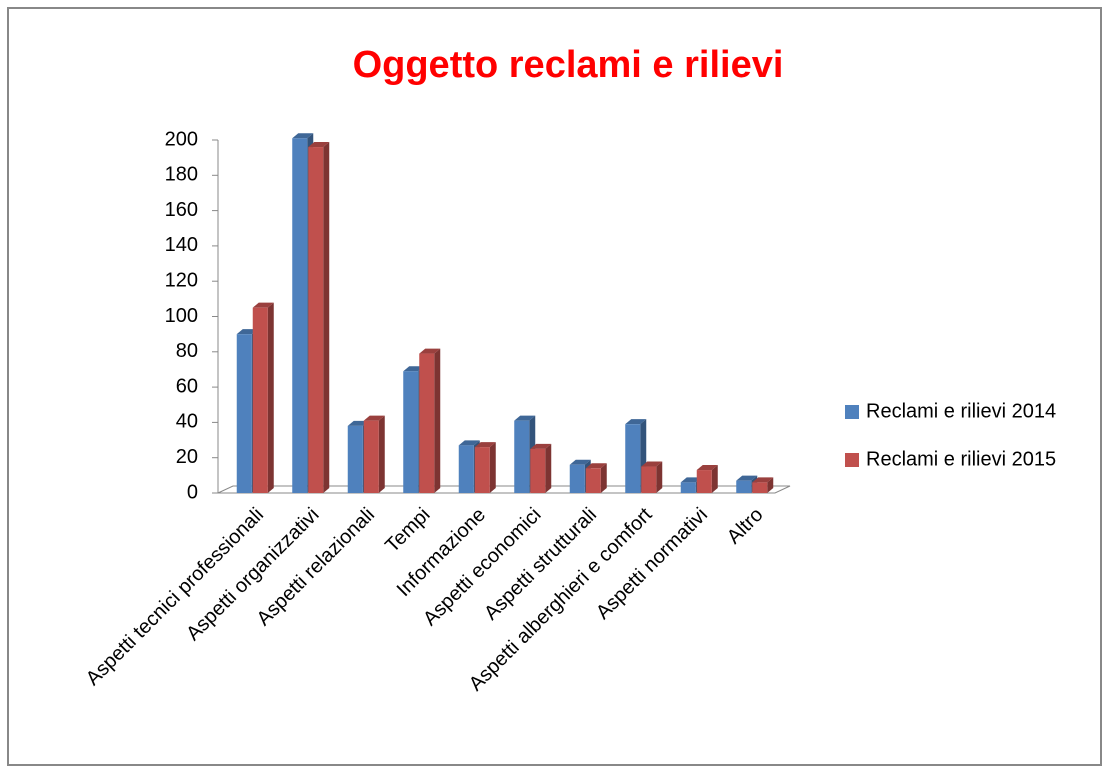 The height and width of the screenshot is (778, 1109). What do you see at coordinates (181, 175) in the screenshot?
I see `y-tick-label: 180` at bounding box center [181, 175].